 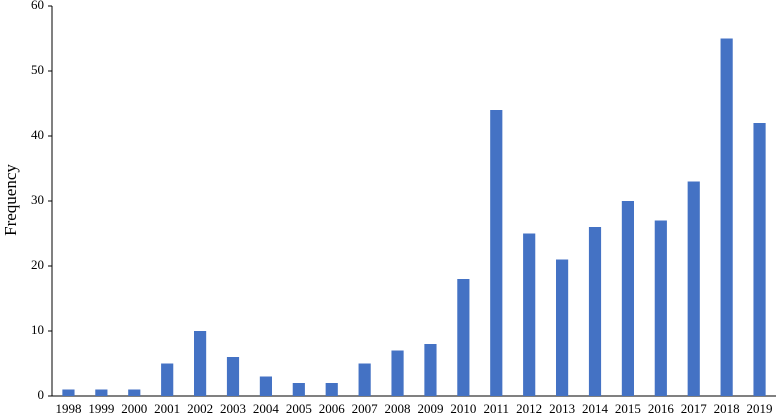 I want to click on x-tick-label: 1999, so click(x=101, y=408).